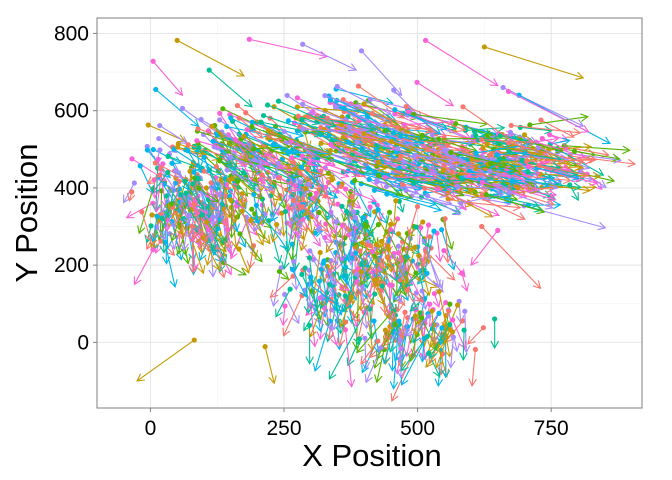 Image resolution: width=672 pixels, height=480 pixels. What do you see at coordinates (71, 111) in the screenshot?
I see `y-tick-label: 600` at bounding box center [71, 111].